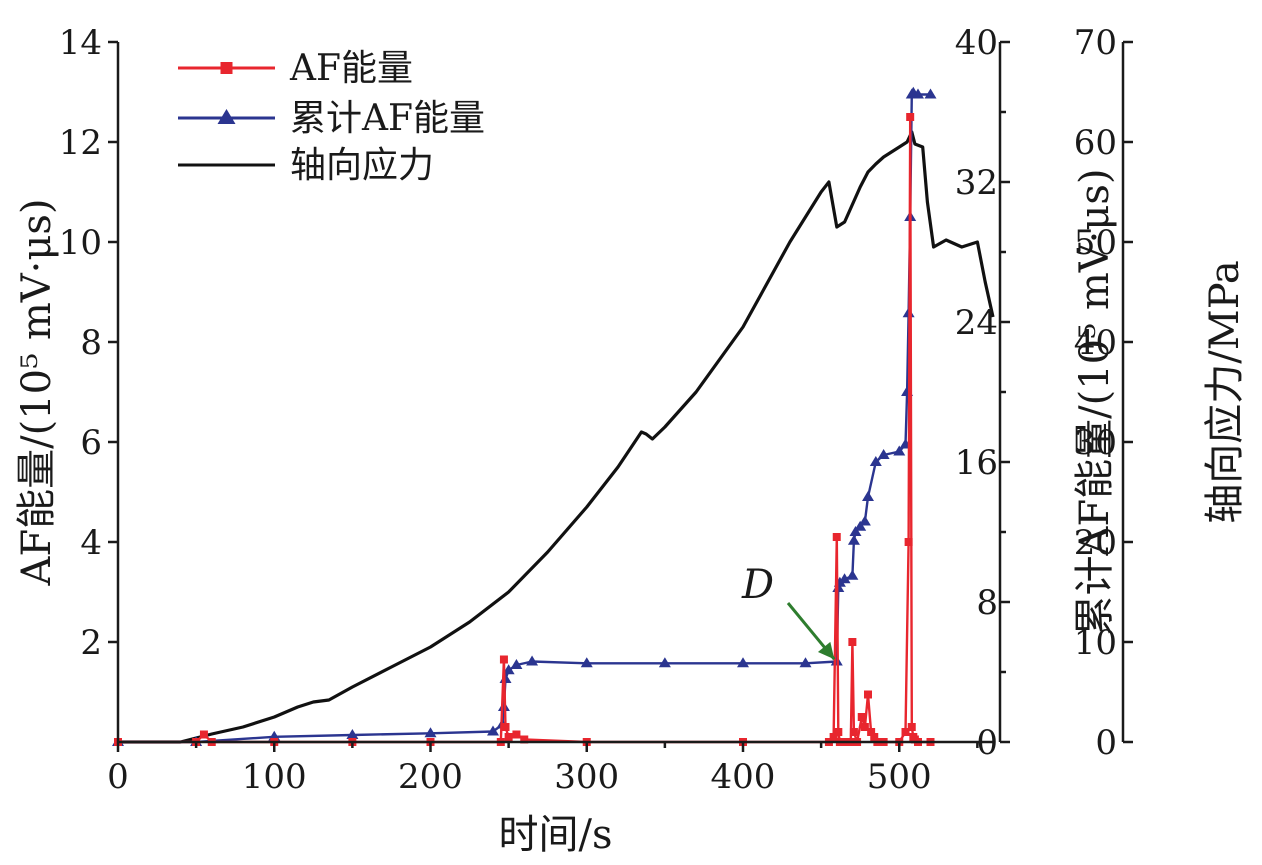 The height and width of the screenshot is (865, 1262). I want to click on legend-entry-2: 轴向应力, so click(306, 165).